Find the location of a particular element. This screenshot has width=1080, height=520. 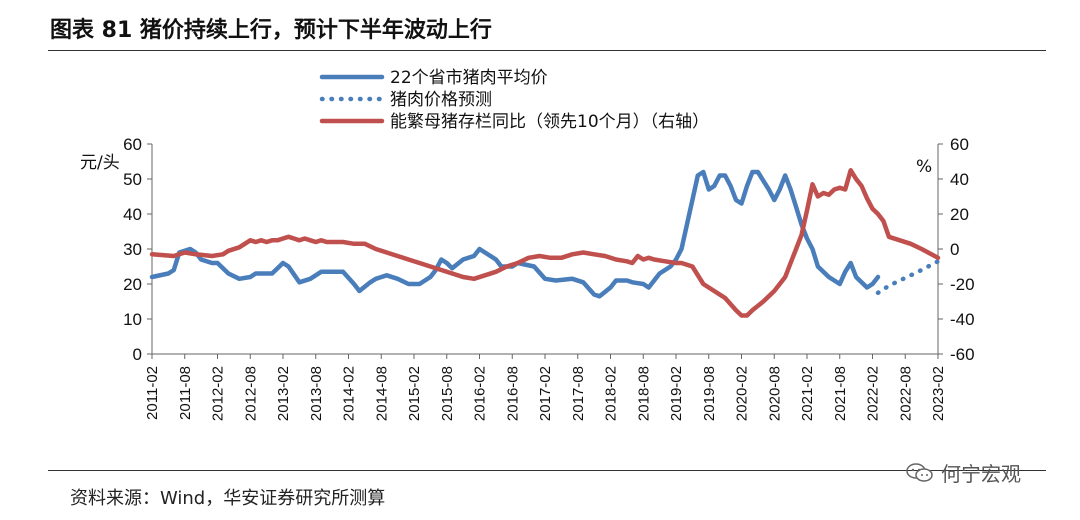

left-axis-unit: 元/头 is located at coordinates (100, 163).